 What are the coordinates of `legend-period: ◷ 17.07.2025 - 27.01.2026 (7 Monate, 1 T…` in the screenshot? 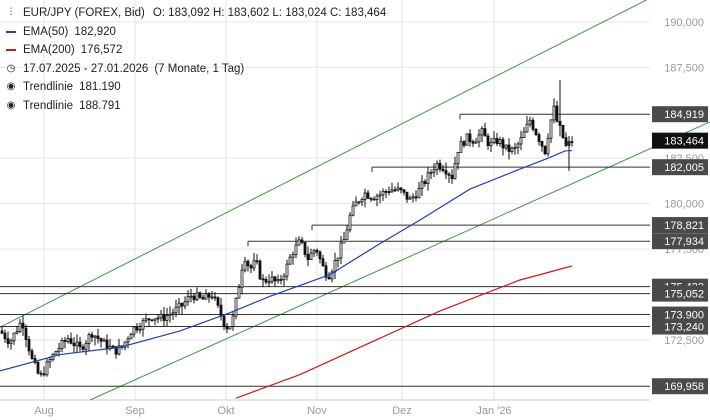 It's located at (196, 69).